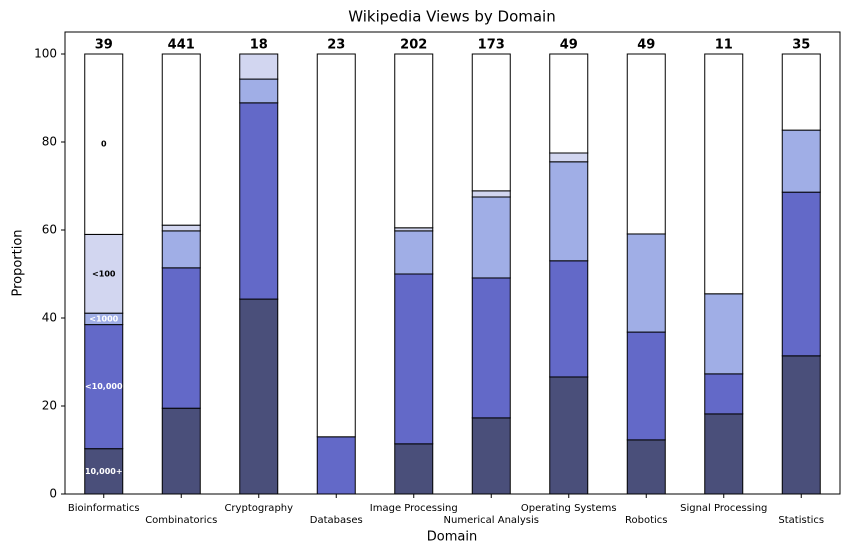 This screenshot has height=559, width=850. What do you see at coordinates (259, 45) in the screenshot?
I see `total-label: 18` at bounding box center [259, 45].